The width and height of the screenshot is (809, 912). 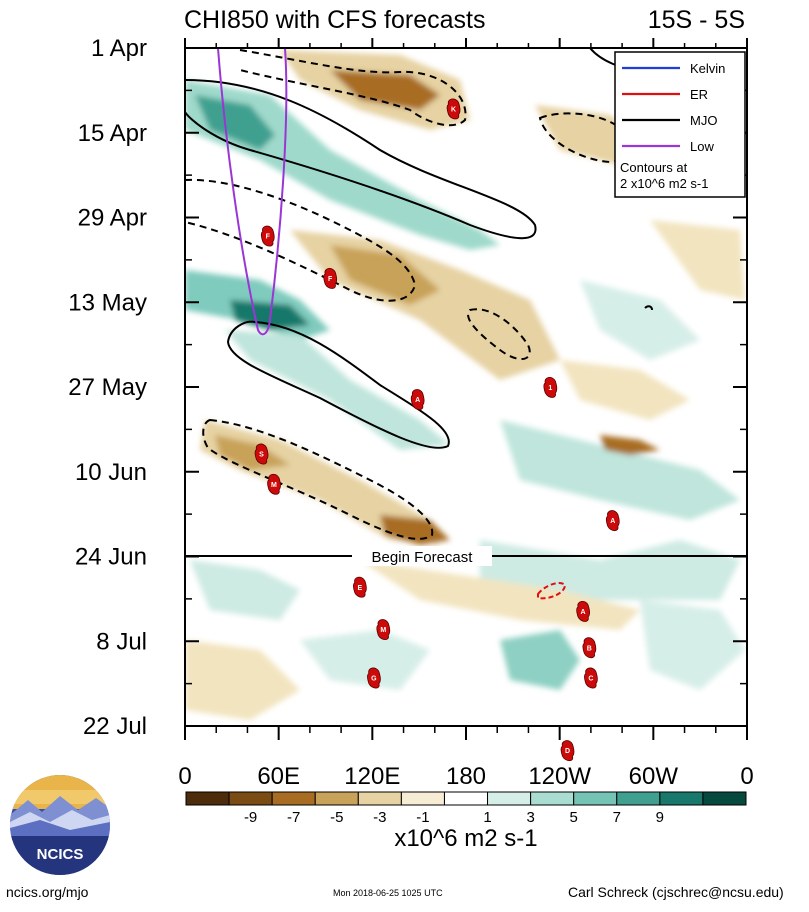 What do you see at coordinates (574, 817) in the screenshot?
I see `colorbar-label: 5` at bounding box center [574, 817].